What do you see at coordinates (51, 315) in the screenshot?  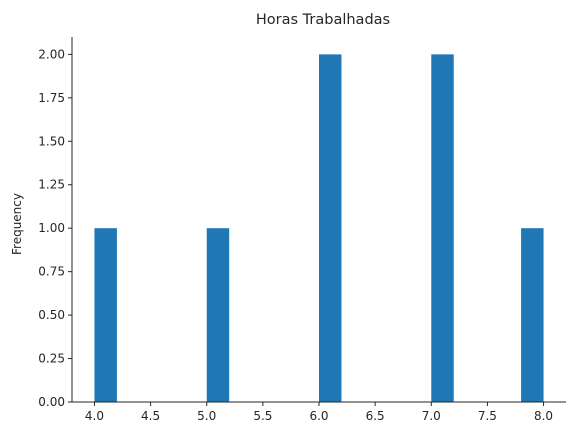 I see `y-tick-label: 0.50` at bounding box center [51, 315].